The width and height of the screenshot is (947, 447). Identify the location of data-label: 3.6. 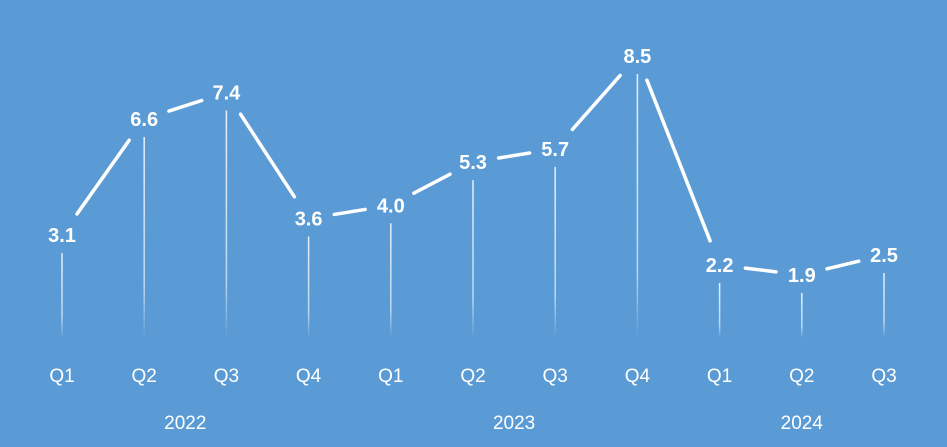
(309, 220).